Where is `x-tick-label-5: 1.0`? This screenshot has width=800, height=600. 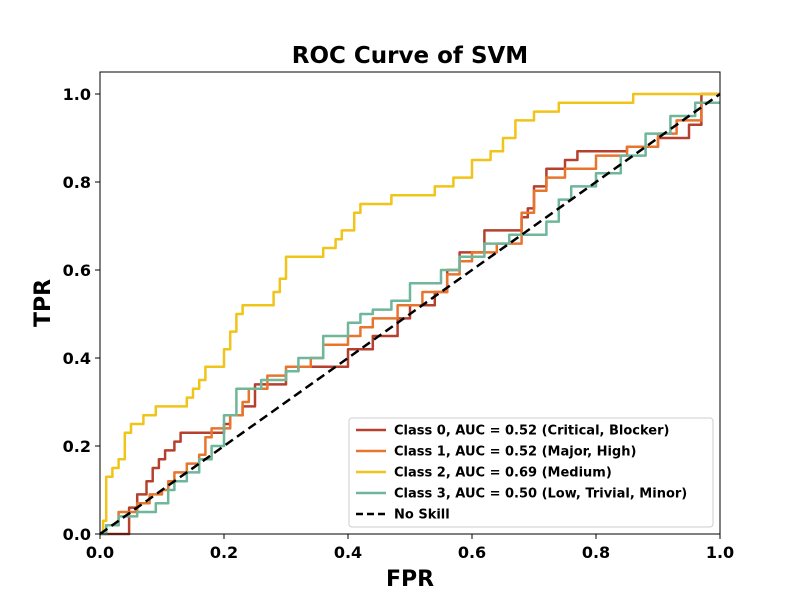
x-tick-label-5: 1.0 is located at coordinates (720, 552).